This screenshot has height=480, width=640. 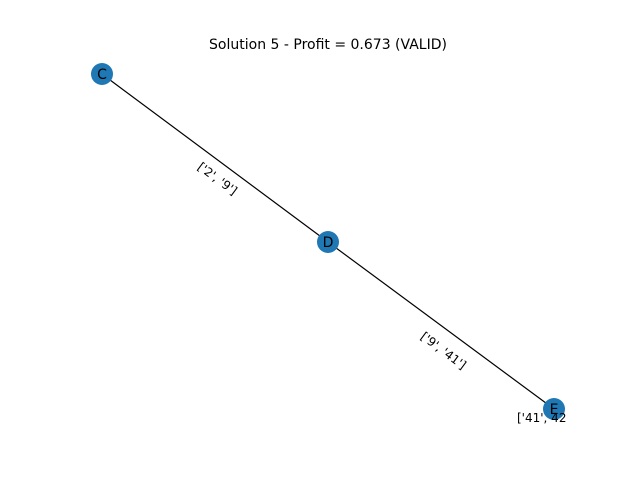 What do you see at coordinates (541, 418) in the screenshot?
I see `partial-edge-label: ['41', 42` at bounding box center [541, 418].